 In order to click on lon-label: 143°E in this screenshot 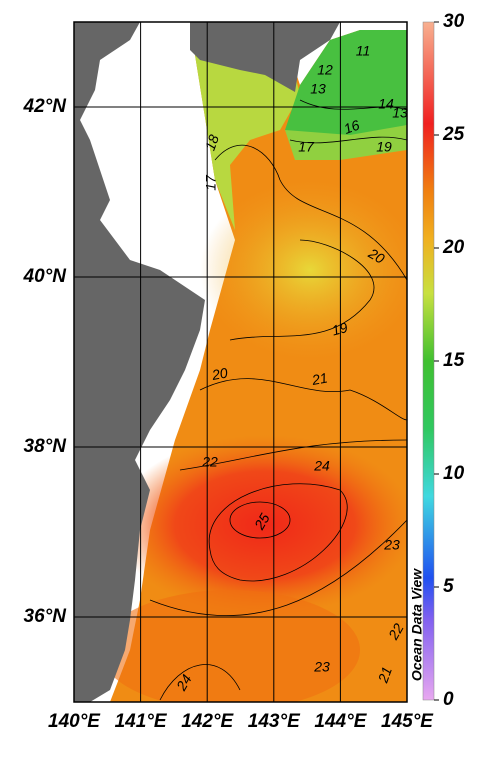, I will do `click(274, 721)`.